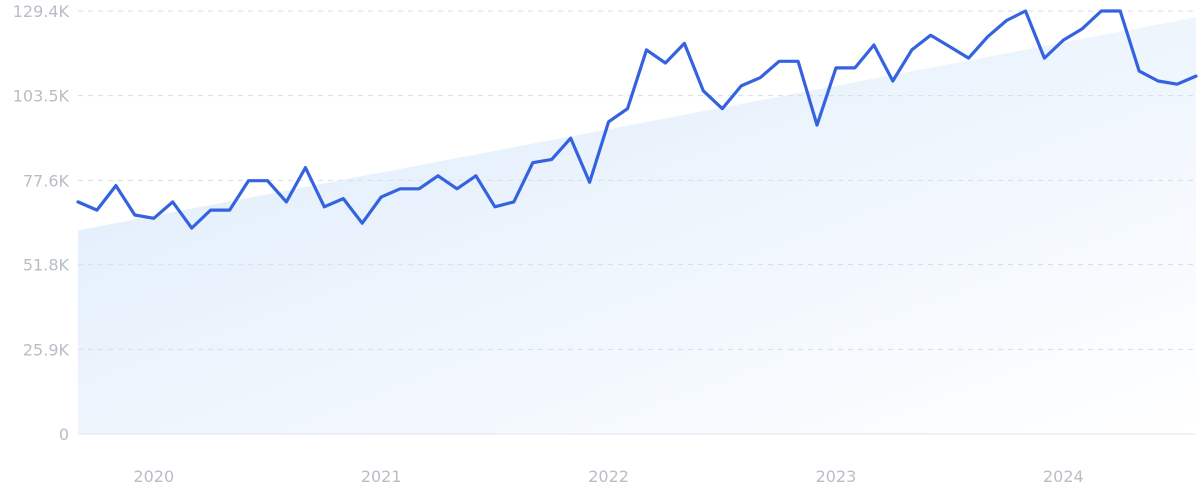 This screenshot has width=1200, height=499. What do you see at coordinates (836, 476) in the screenshot?
I see `x-tick-label: 2023` at bounding box center [836, 476].